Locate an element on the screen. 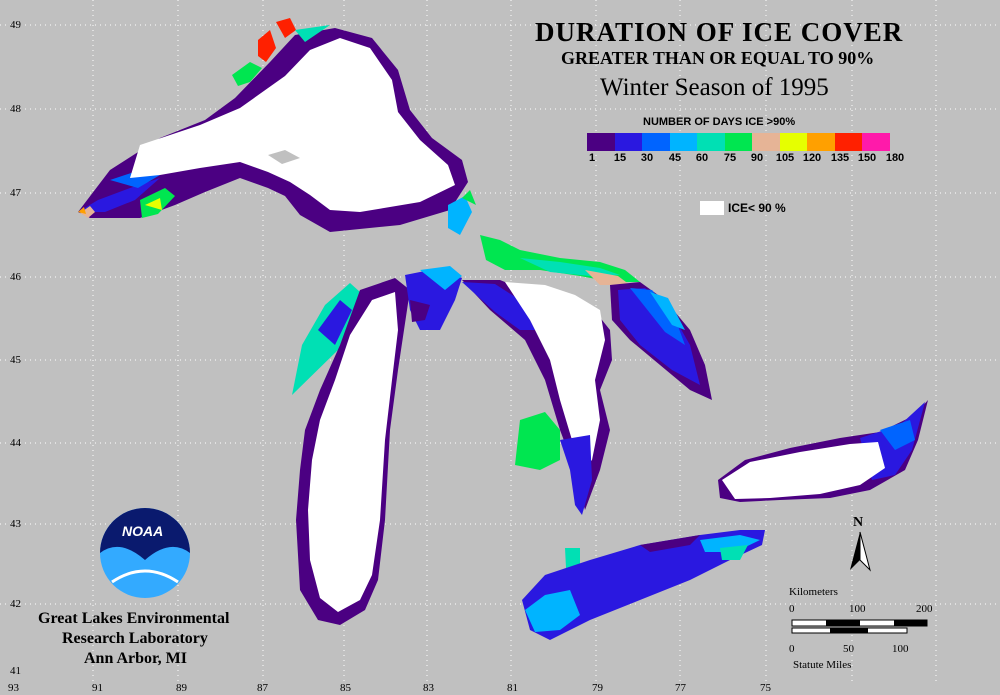  legend-tick-label: 105 is located at coordinates (785, 158).